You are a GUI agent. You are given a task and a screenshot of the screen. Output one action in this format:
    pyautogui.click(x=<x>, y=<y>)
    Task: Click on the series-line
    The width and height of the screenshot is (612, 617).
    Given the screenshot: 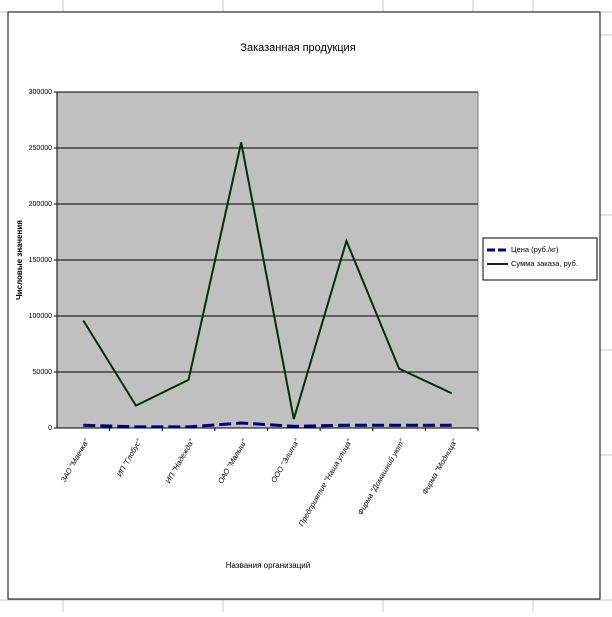 What is the action you would take?
    pyautogui.click(x=267, y=425)
    